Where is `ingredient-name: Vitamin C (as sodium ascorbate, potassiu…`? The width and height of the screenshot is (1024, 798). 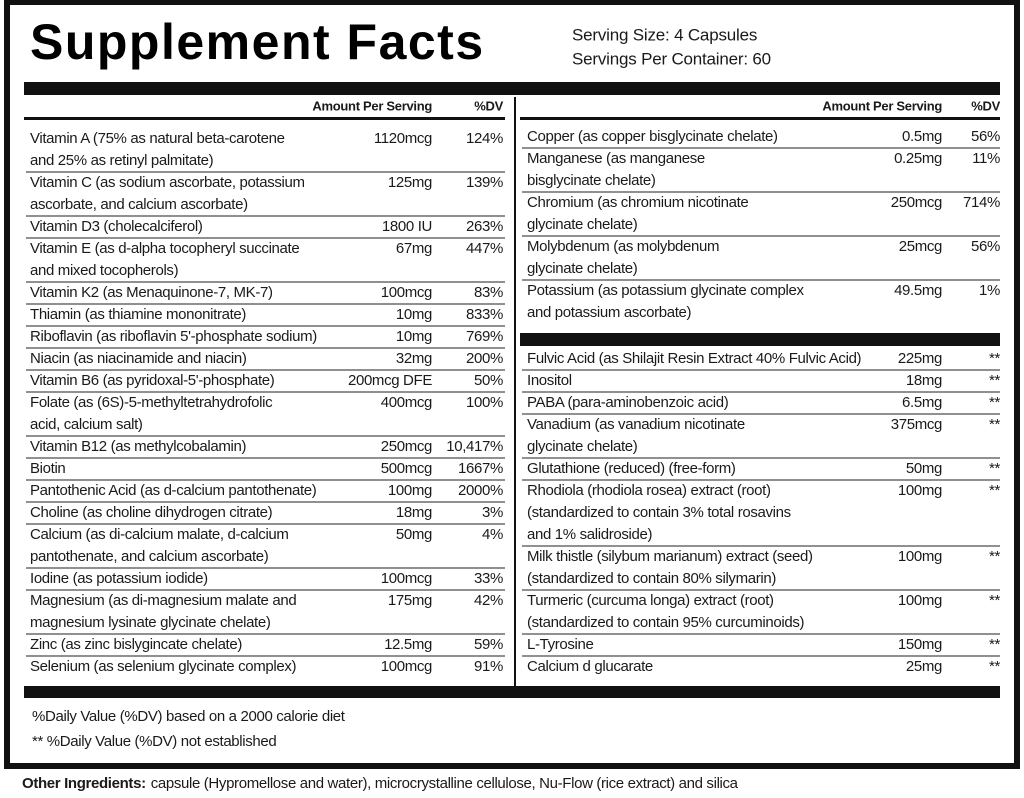
ingredient-name: Vitamin C (as sodium ascorbate, potassiu… is located at coordinates (167, 182).